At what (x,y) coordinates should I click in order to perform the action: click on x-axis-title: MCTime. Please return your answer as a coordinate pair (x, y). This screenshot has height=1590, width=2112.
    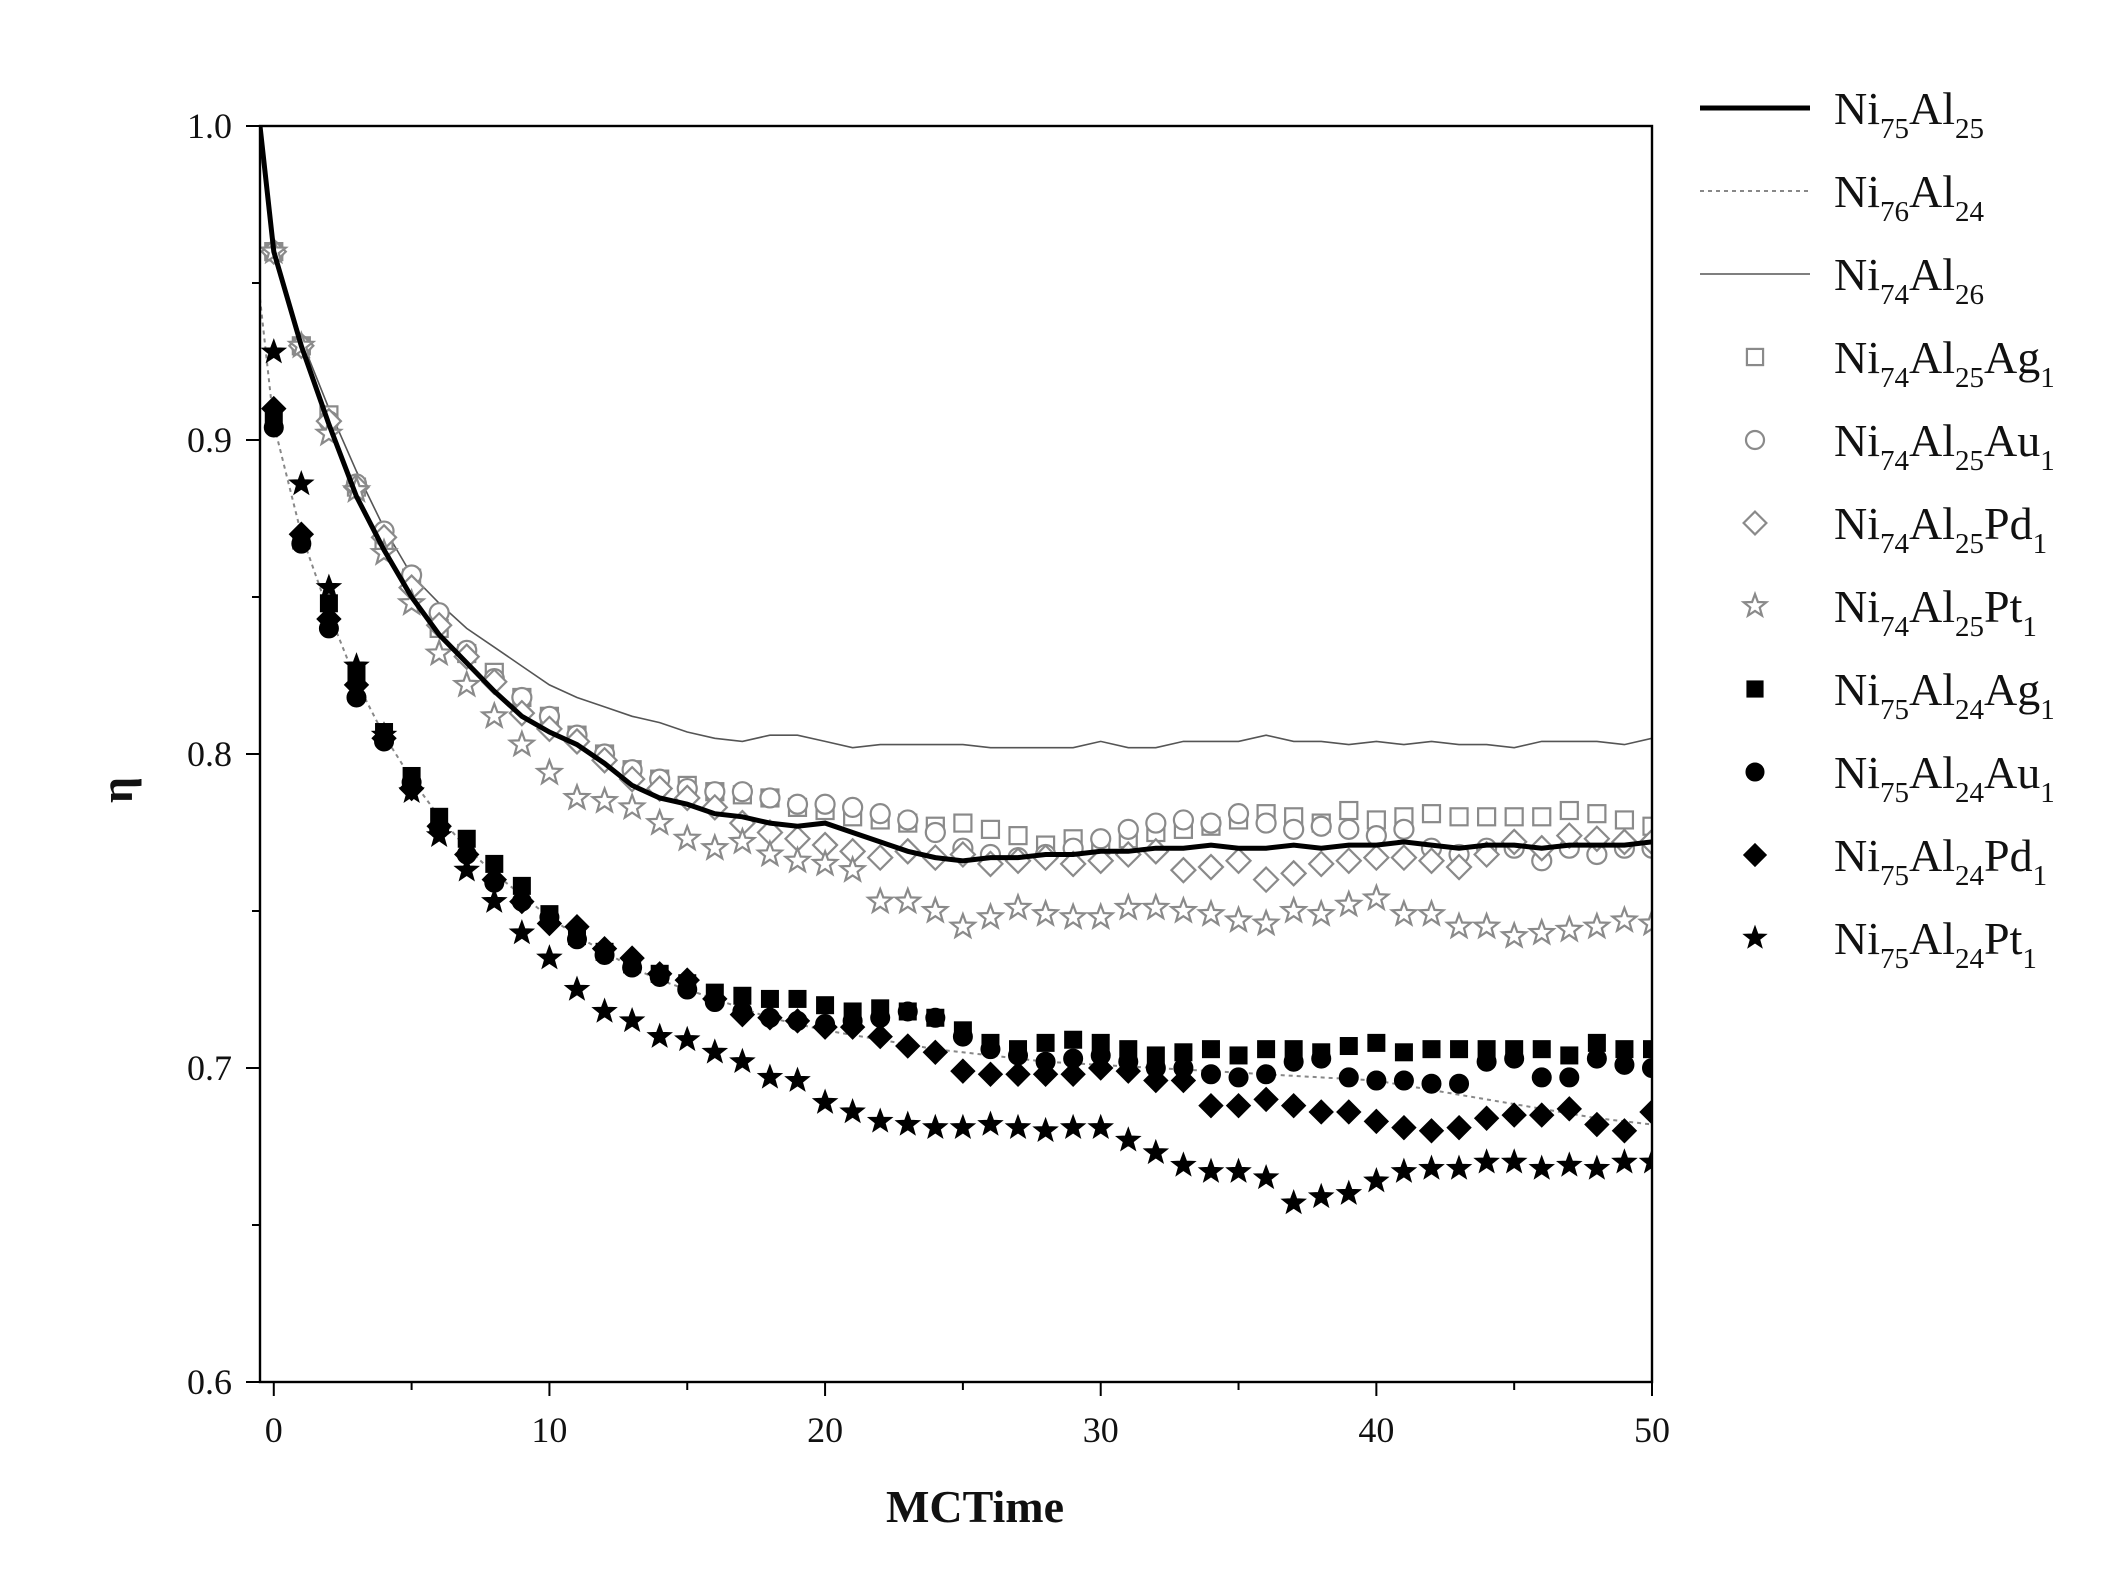
    Looking at the image, I should click on (975, 1506).